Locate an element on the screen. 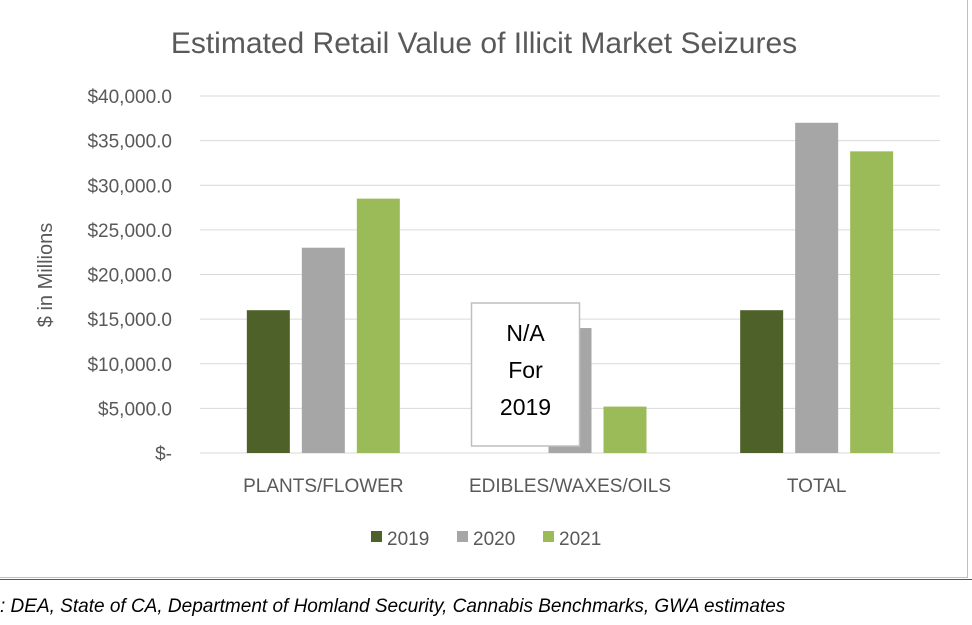  legend-swatch-2021 is located at coordinates (548, 536).